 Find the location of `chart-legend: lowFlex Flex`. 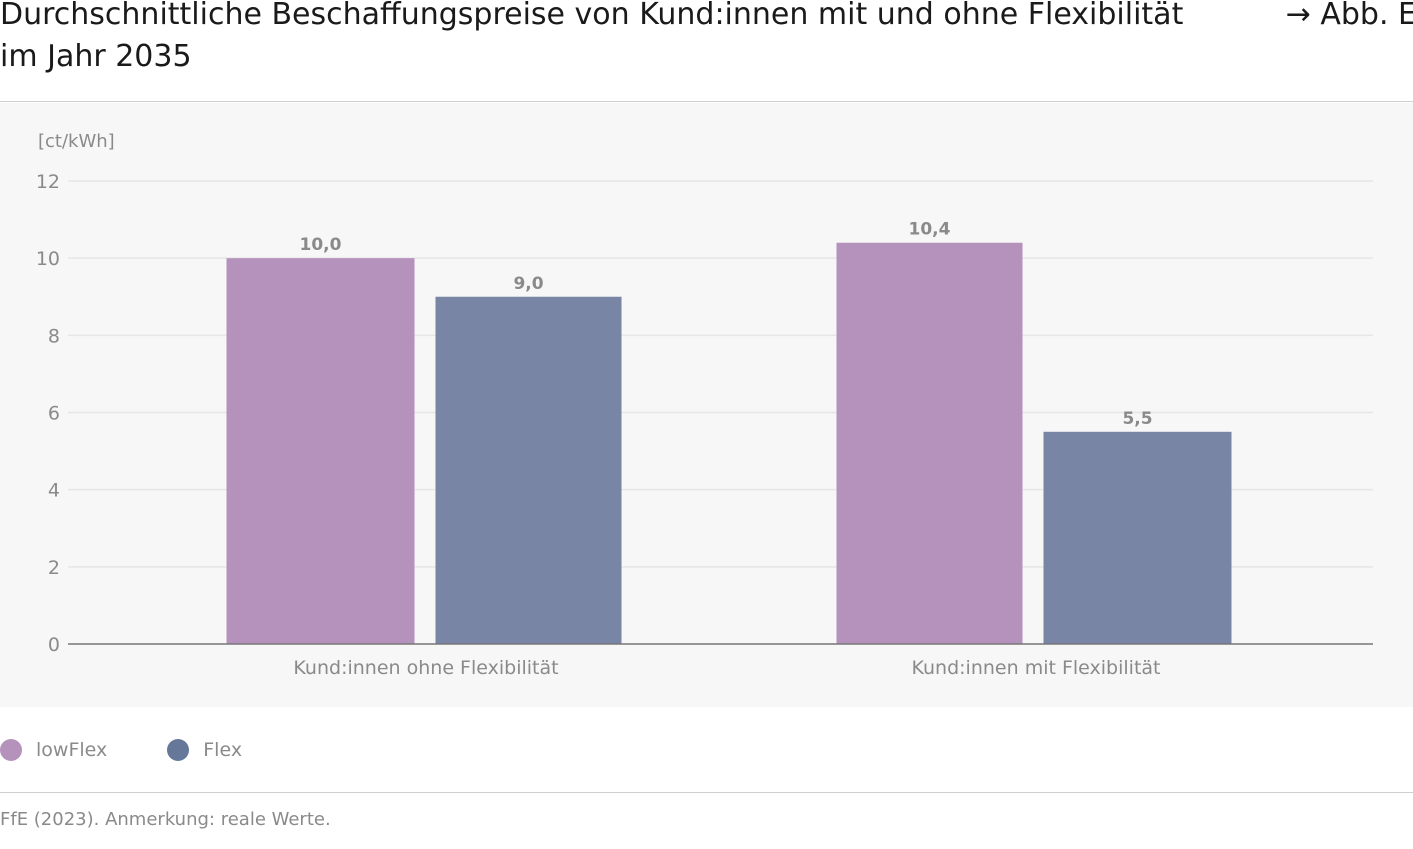

chart-legend: lowFlex Flex is located at coordinates (151, 750).